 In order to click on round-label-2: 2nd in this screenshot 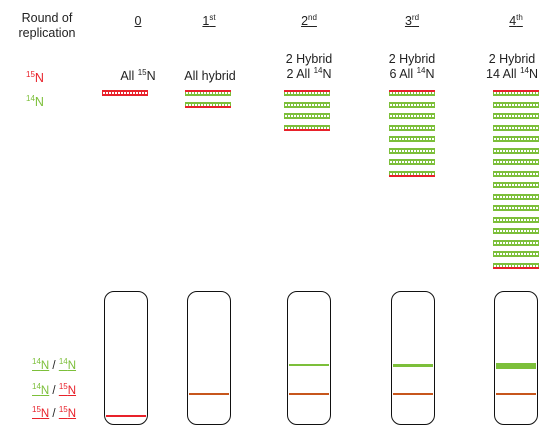, I will do `click(309, 20)`.